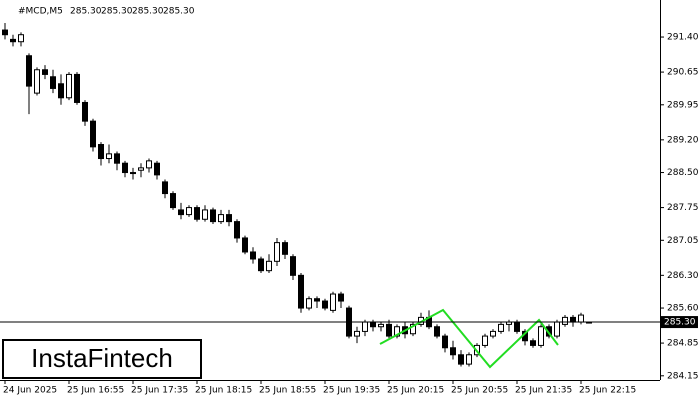 The image size is (700, 400). Describe the element at coordinates (223, 391) in the screenshot. I see `x-tick-label: 25 Jun 18:15` at that location.